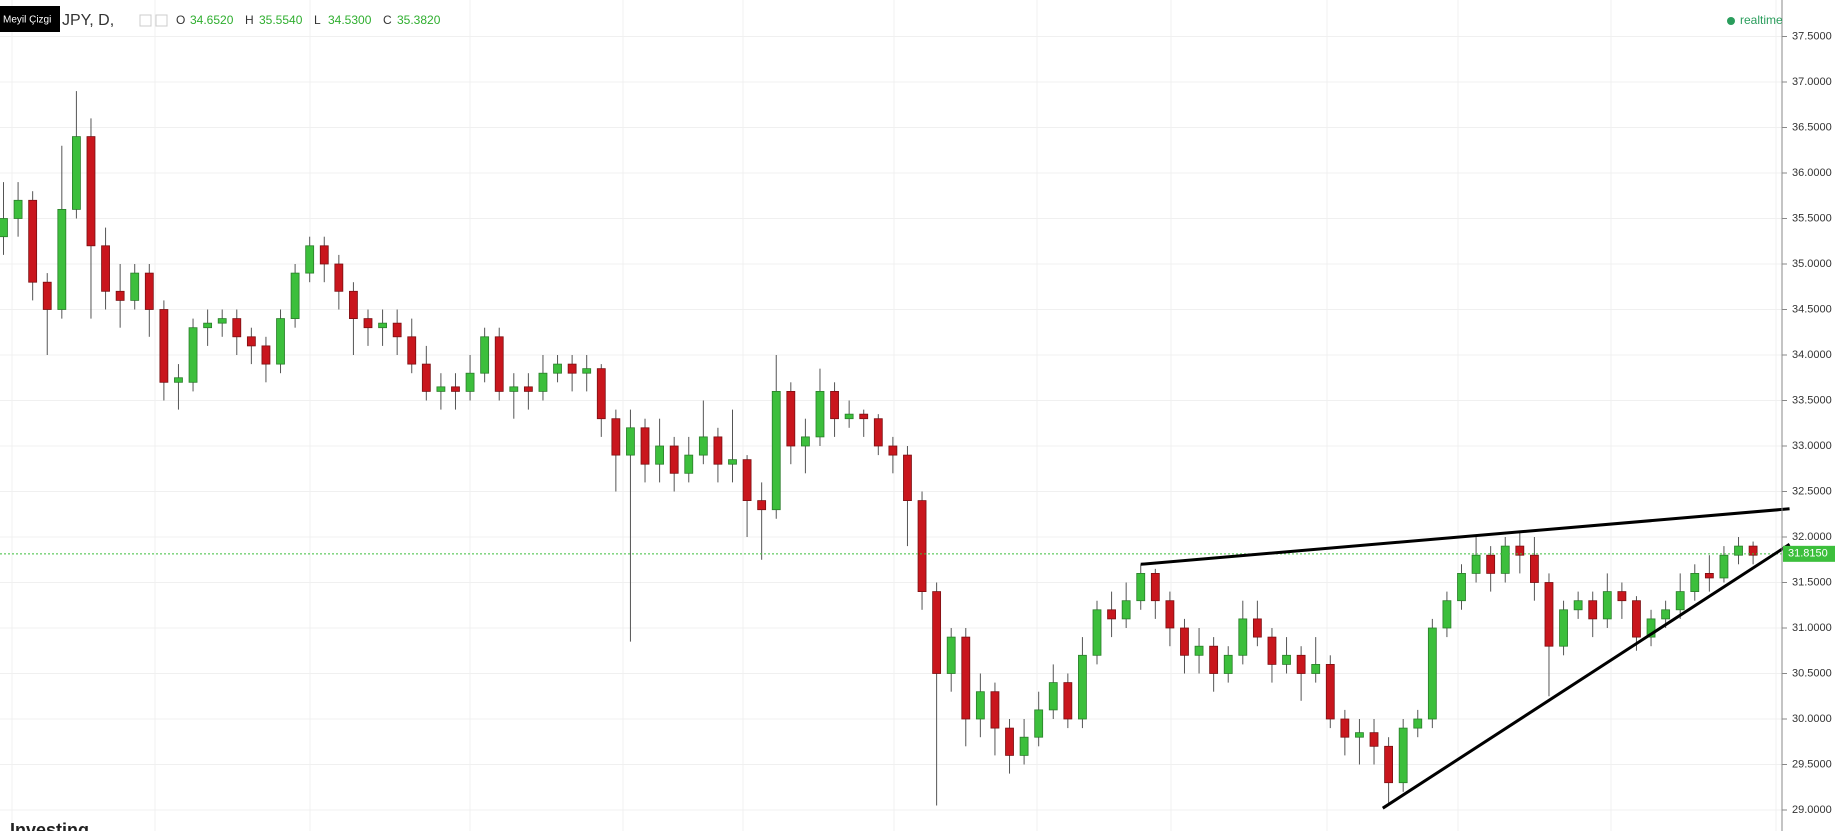 The height and width of the screenshot is (831, 1844). What do you see at coordinates (1812, 173) in the screenshot?
I see `y-tick-label: 36.0000` at bounding box center [1812, 173].